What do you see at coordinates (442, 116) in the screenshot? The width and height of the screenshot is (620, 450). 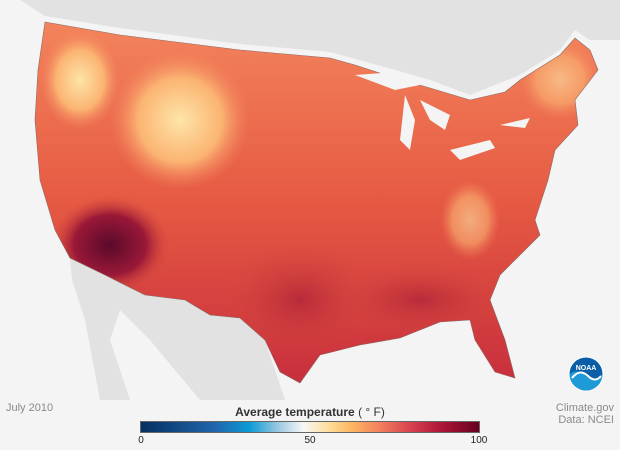 I see `great-lakes` at bounding box center [442, 116].